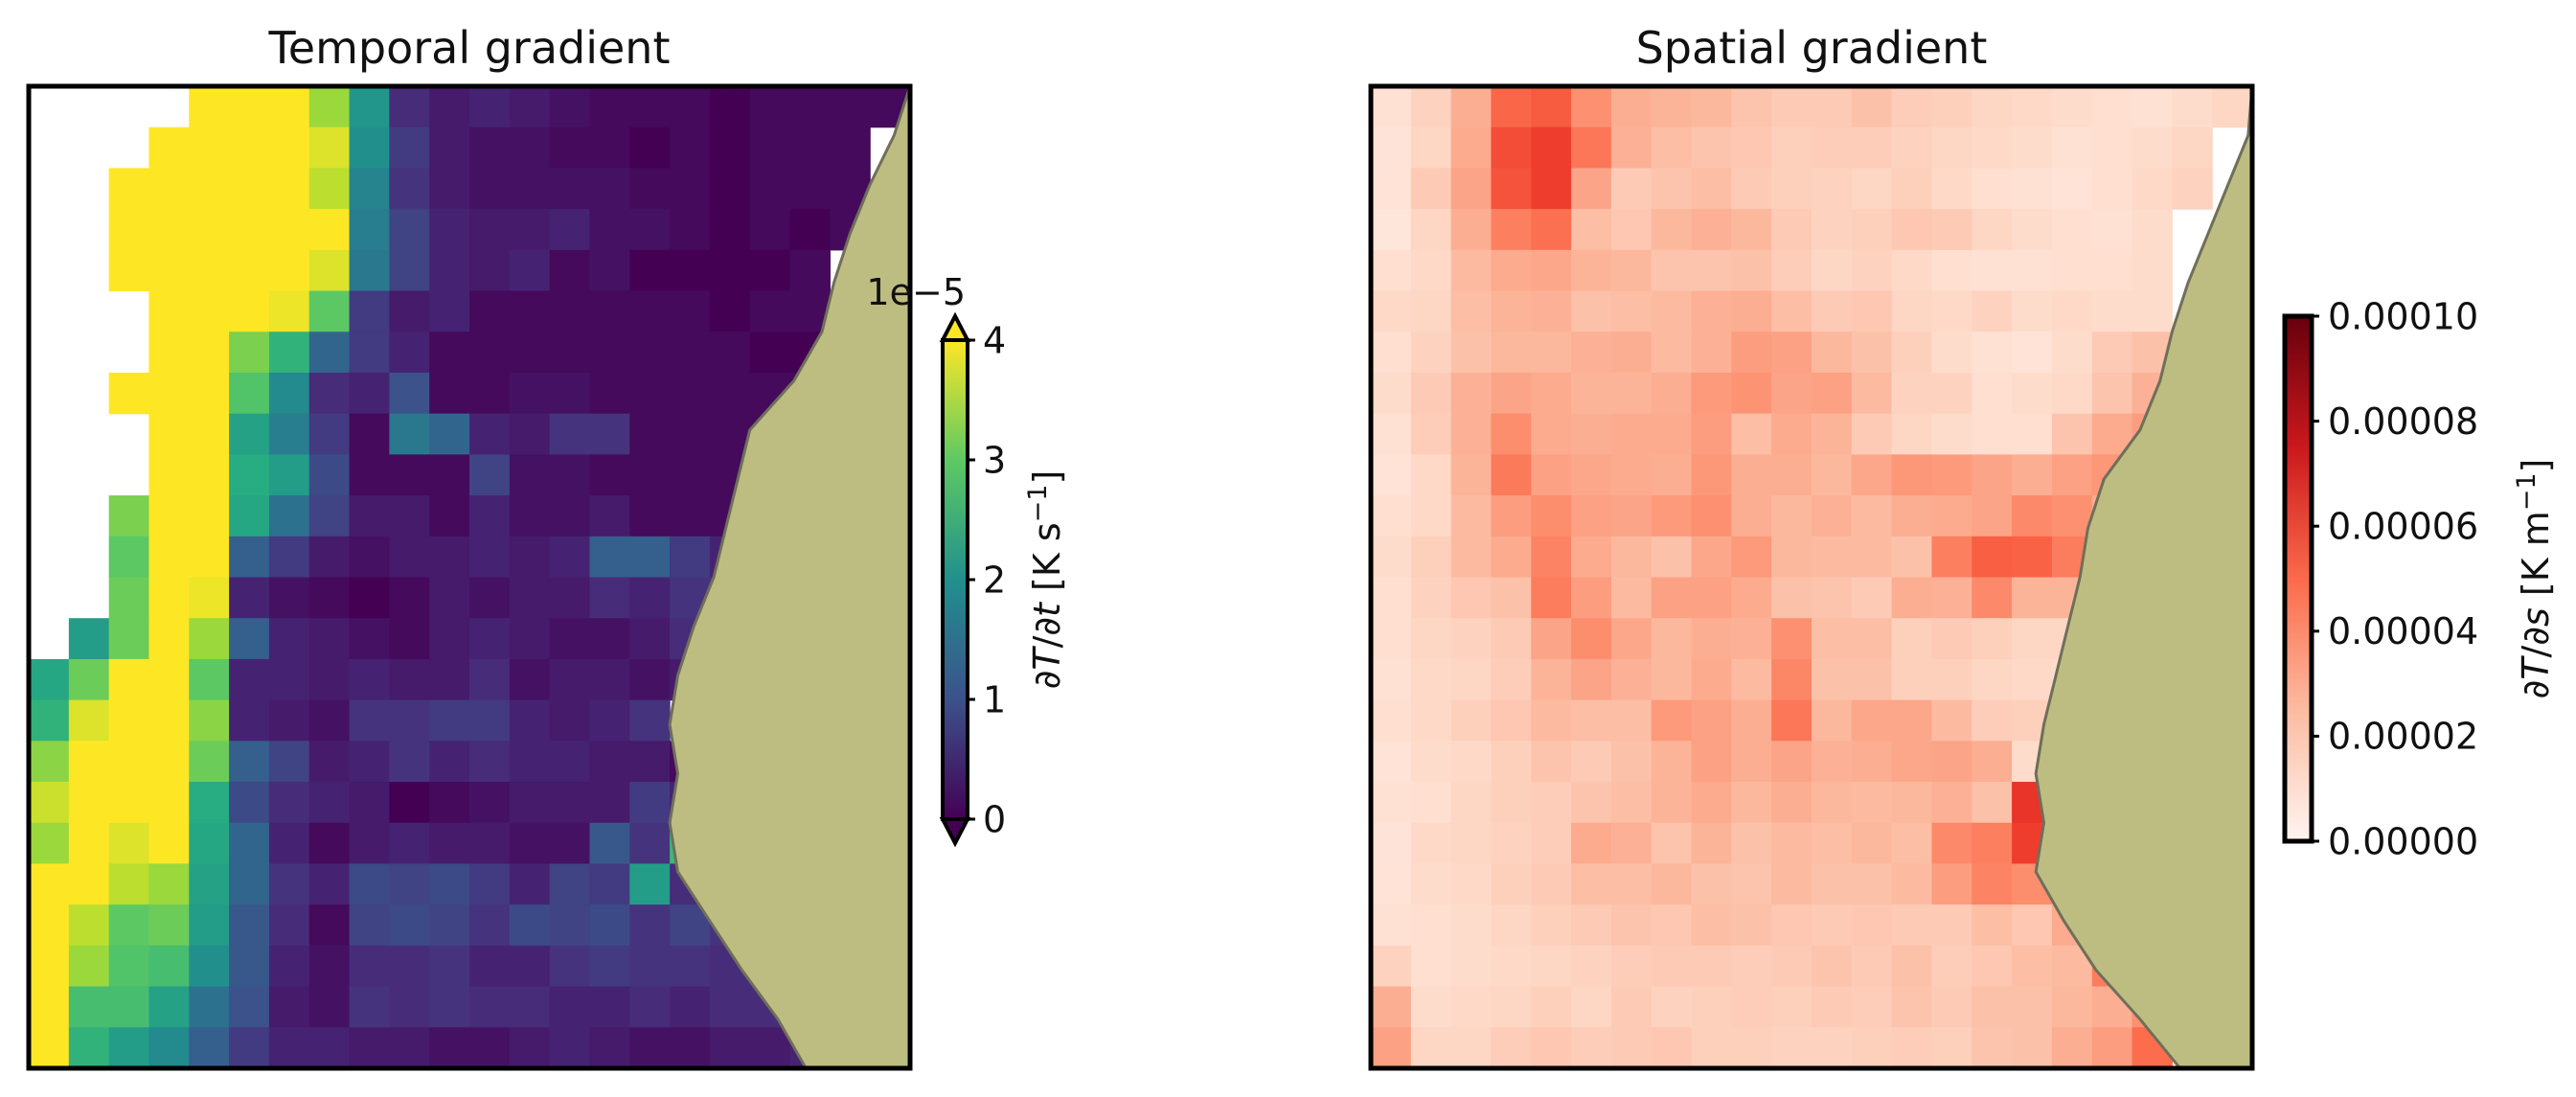 Image resolution: width=2576 pixels, height=1097 pixels. What do you see at coordinates (955, 832) in the screenshot?
I see `panel1-colorbar-min-extend` at bounding box center [955, 832].